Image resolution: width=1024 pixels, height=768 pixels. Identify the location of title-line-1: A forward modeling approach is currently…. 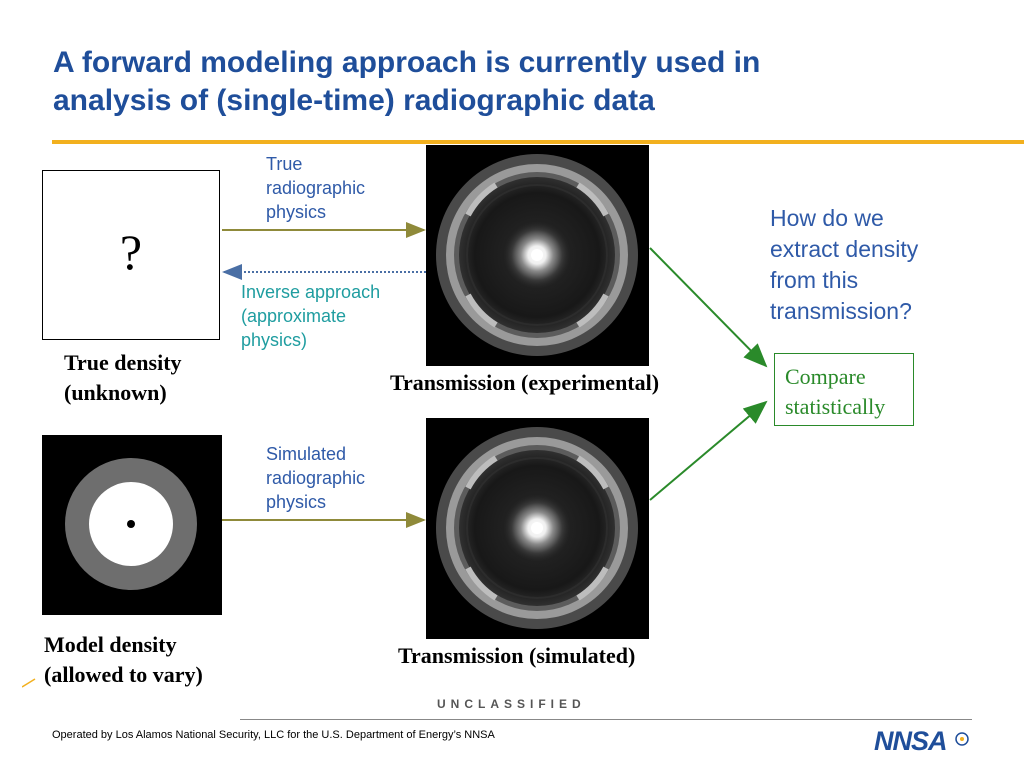
(407, 62).